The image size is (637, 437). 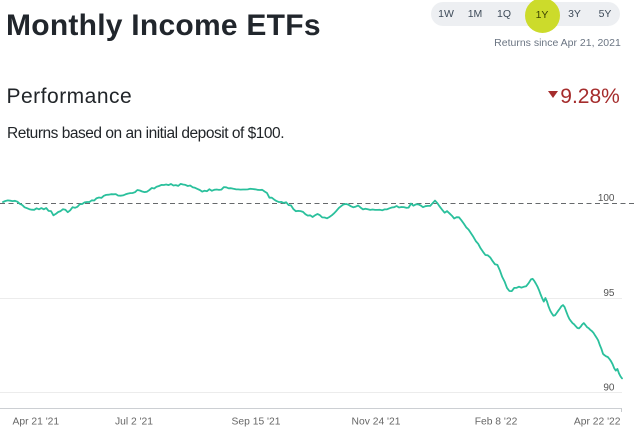 I want to click on svg-text: 95, so click(x=609, y=293).